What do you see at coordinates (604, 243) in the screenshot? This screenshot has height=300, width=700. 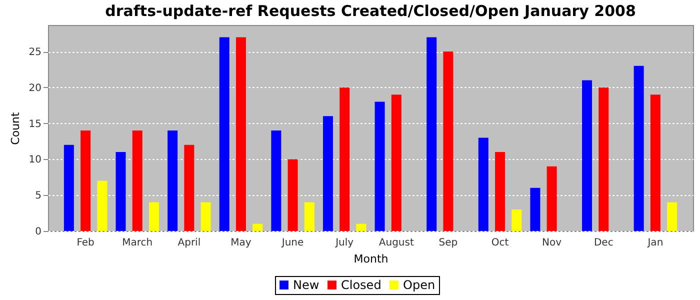 I see `x-tick-label: Dec` at bounding box center [604, 243].